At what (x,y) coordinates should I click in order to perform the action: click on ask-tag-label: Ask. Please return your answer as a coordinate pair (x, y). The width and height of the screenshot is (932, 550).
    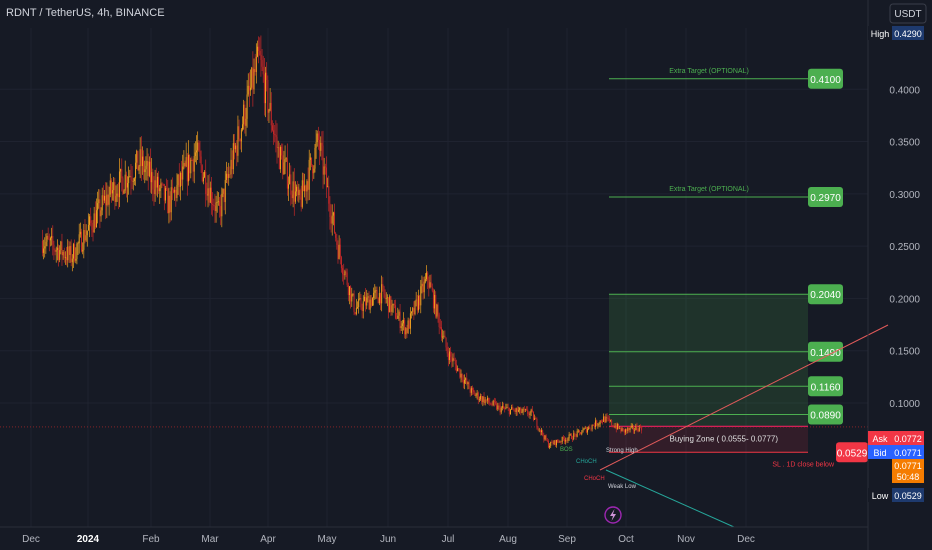
    Looking at the image, I should click on (880, 439).